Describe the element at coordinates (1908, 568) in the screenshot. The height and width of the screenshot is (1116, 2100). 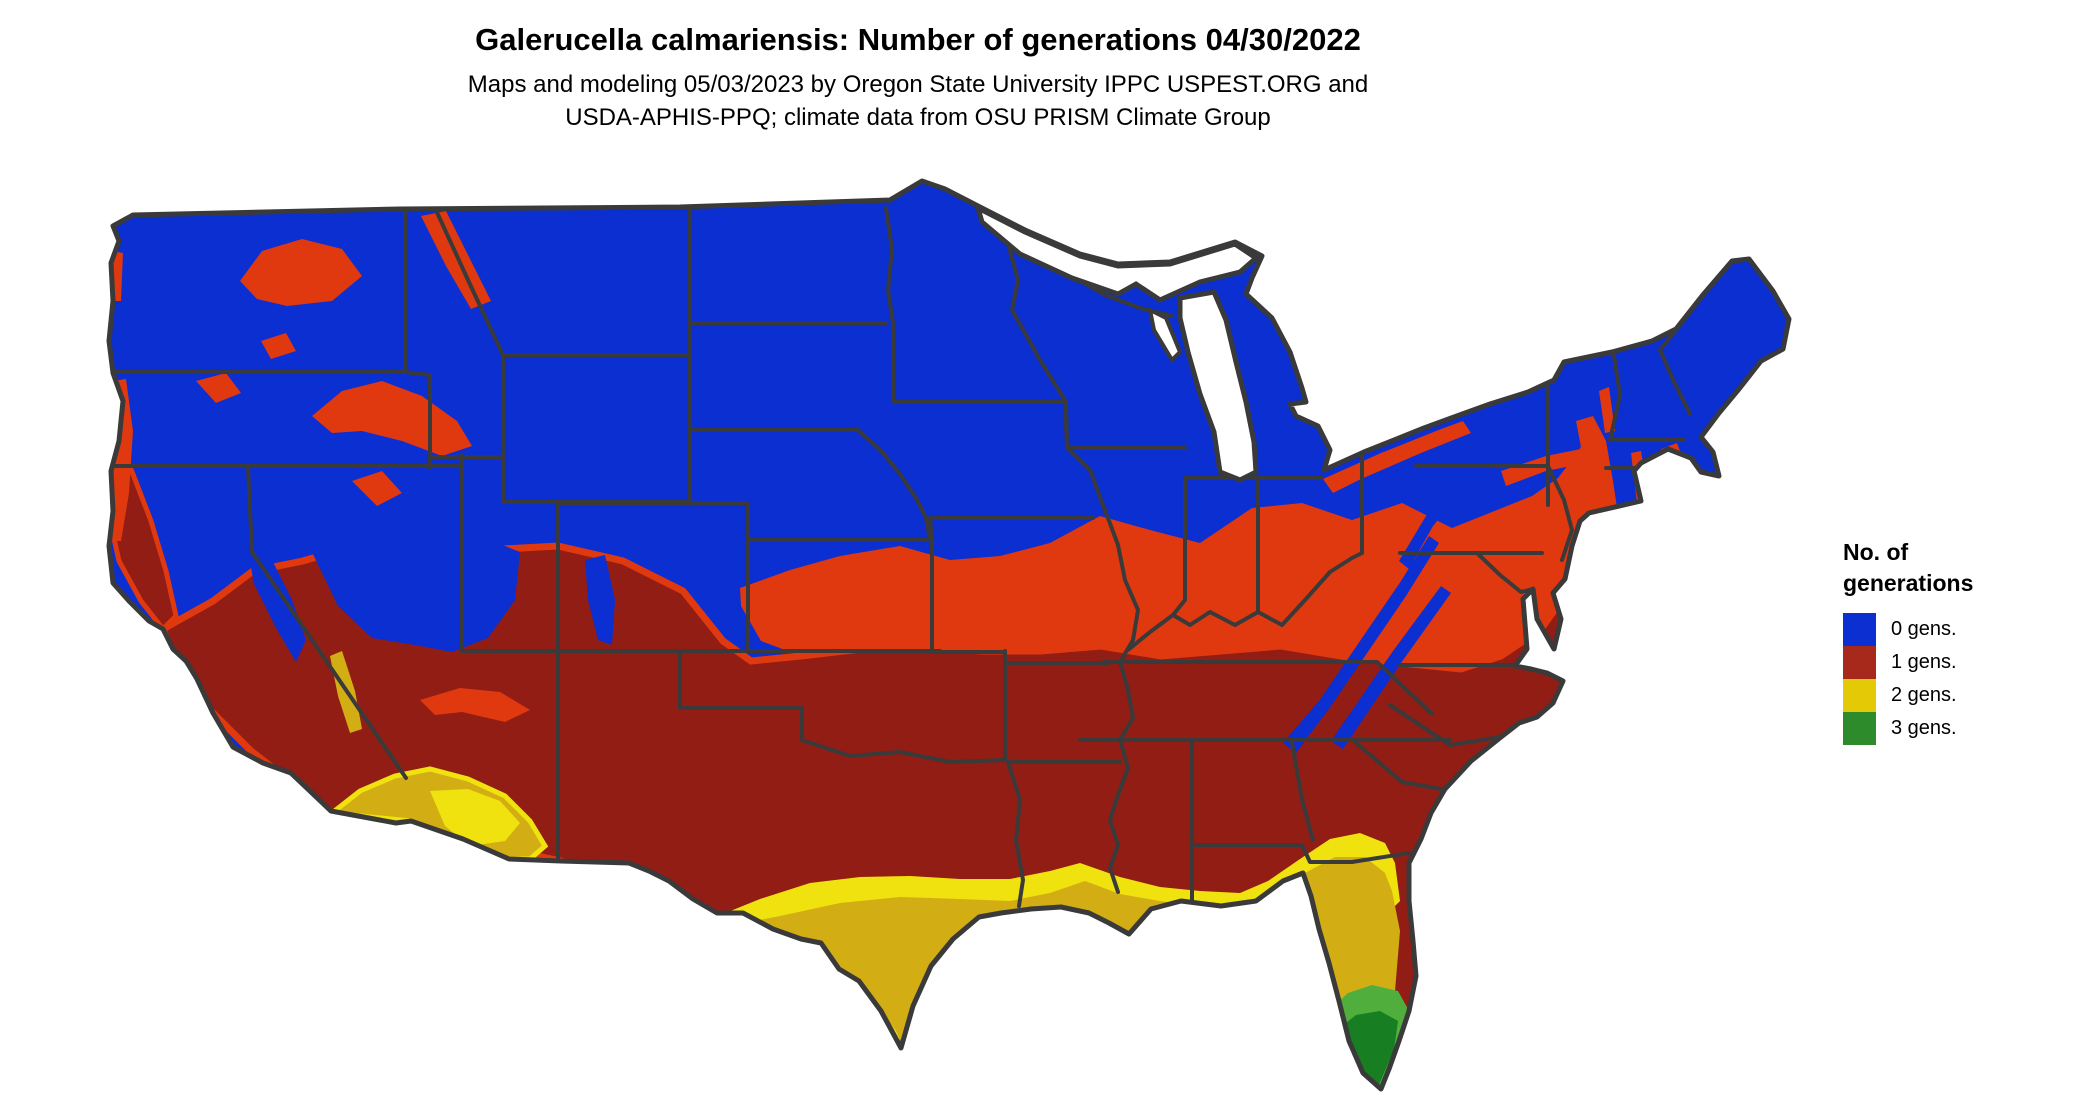
I see `legend-title: No. of generations` at that location.